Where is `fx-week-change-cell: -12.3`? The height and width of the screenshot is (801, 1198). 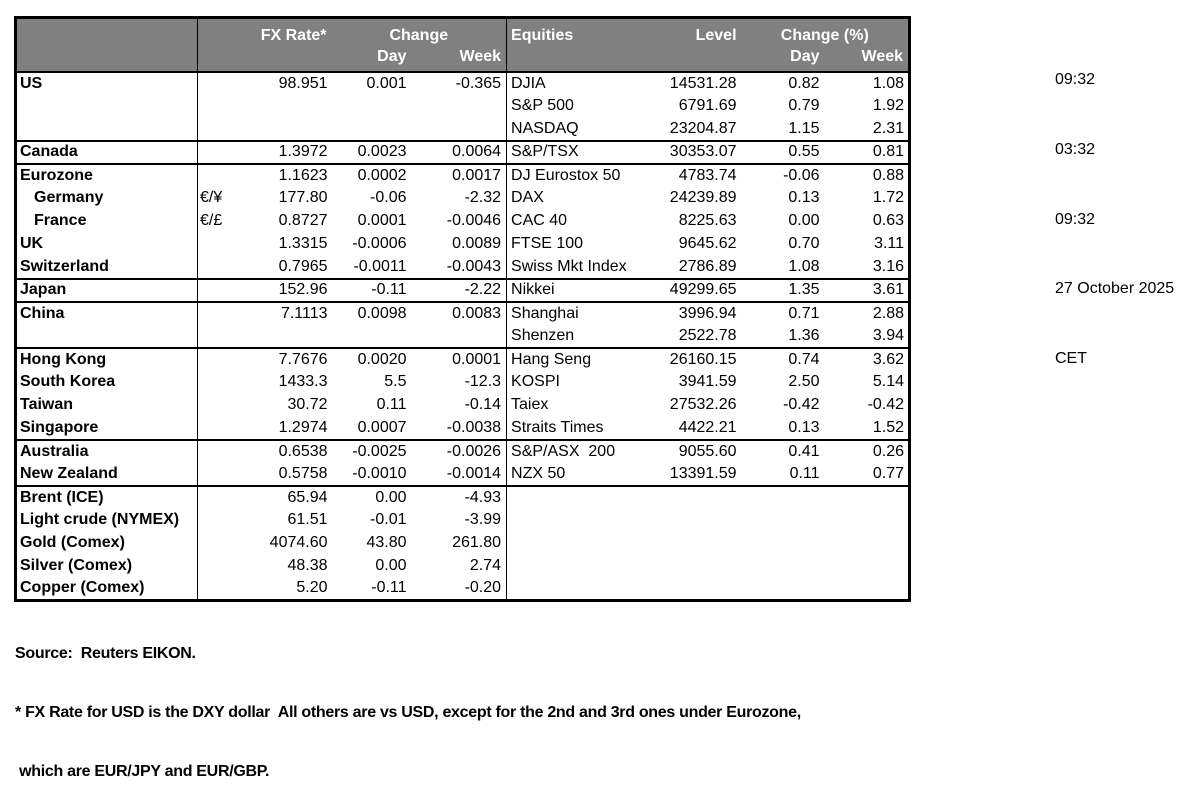 fx-week-change-cell: -12.3 is located at coordinates (459, 382).